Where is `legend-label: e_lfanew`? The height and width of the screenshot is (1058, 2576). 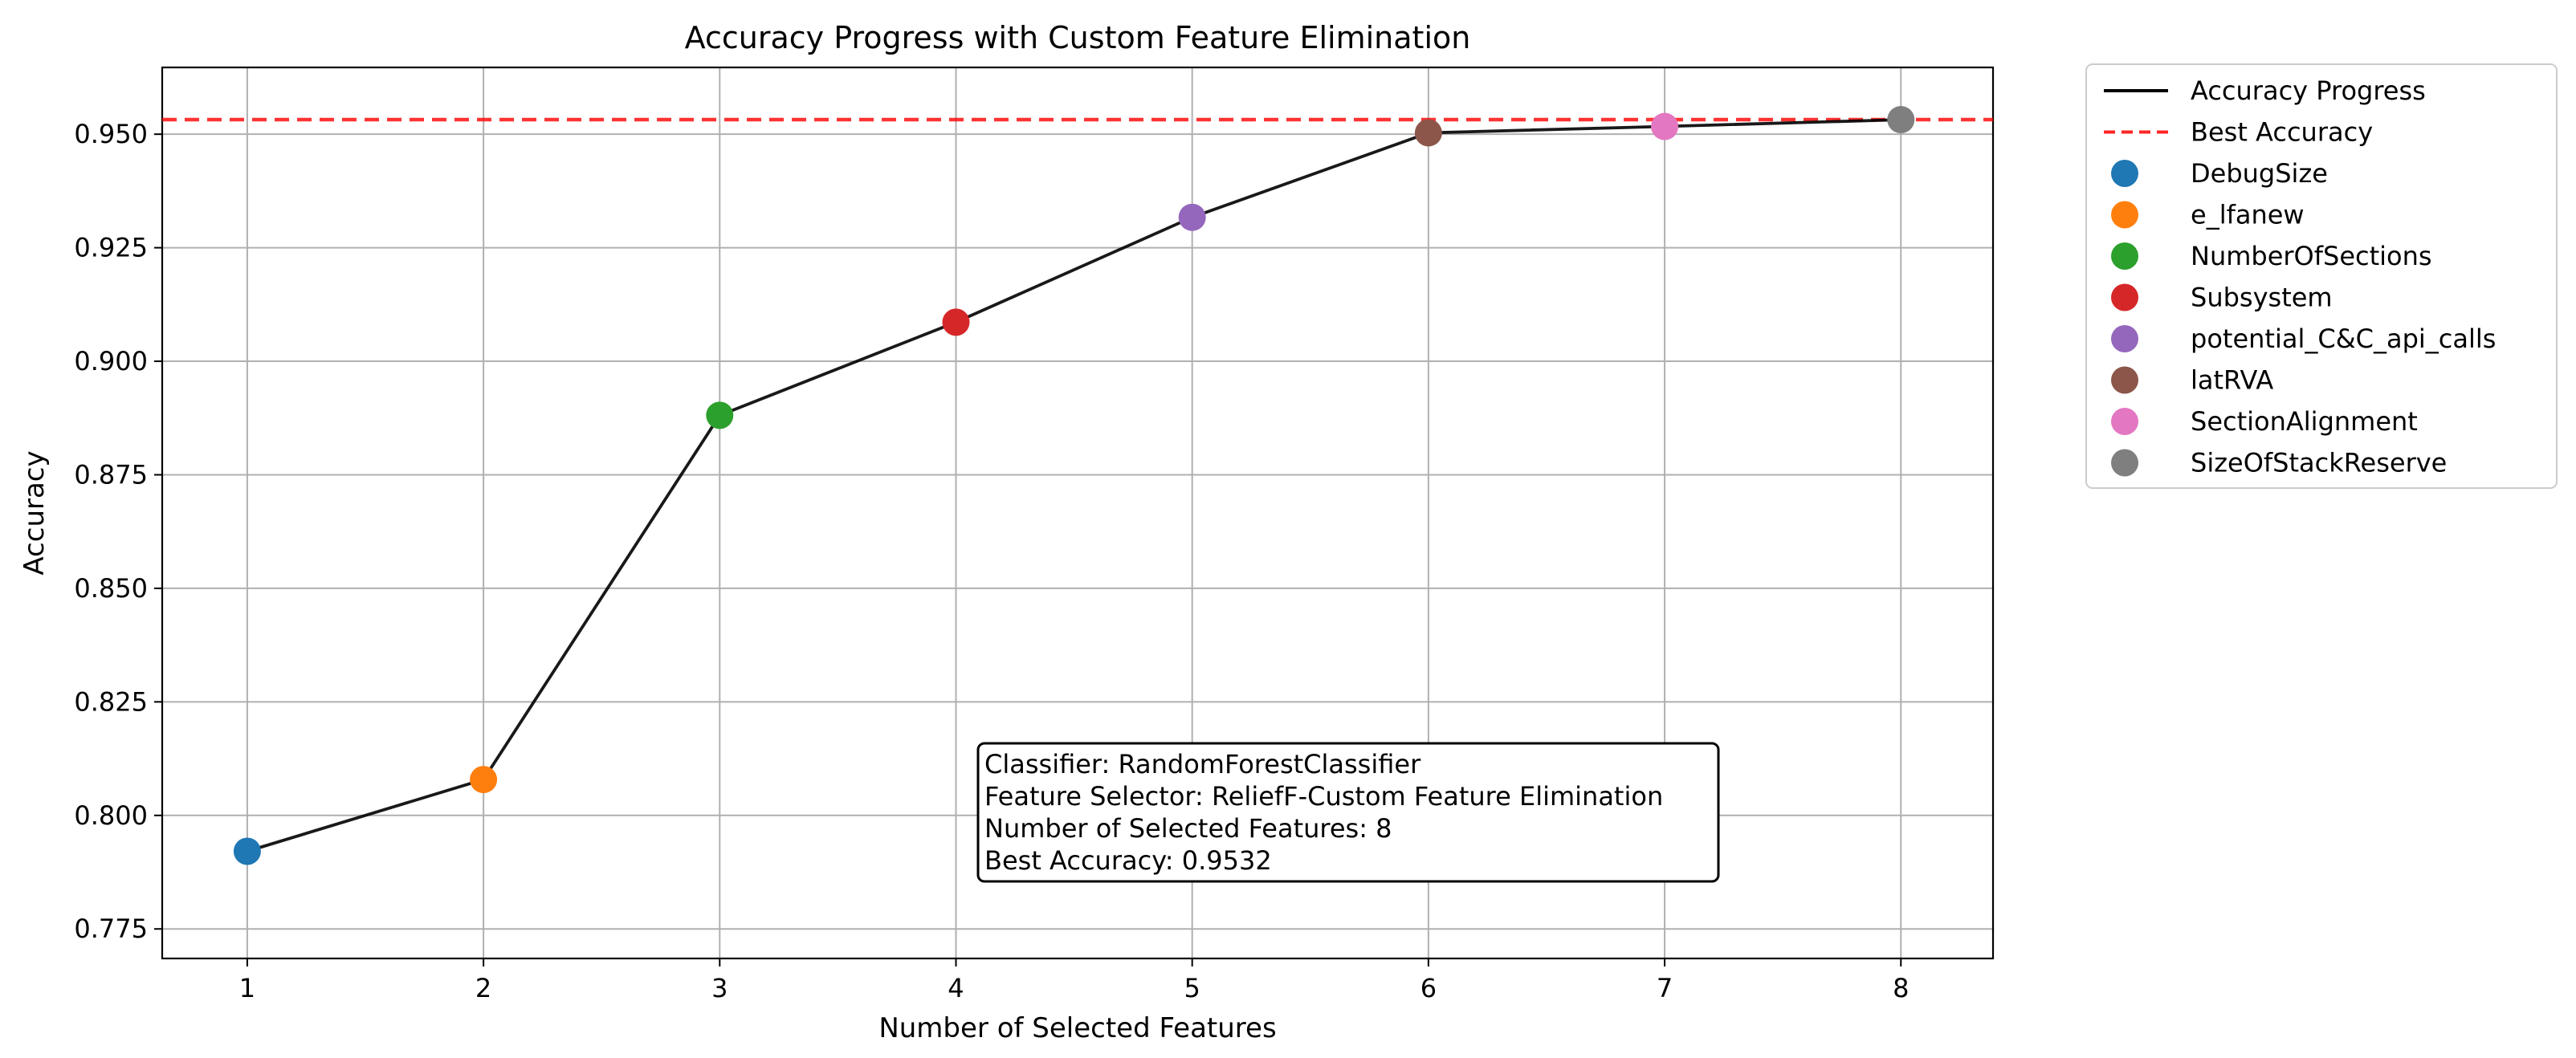
legend-label: e_lfanew is located at coordinates (2248, 215).